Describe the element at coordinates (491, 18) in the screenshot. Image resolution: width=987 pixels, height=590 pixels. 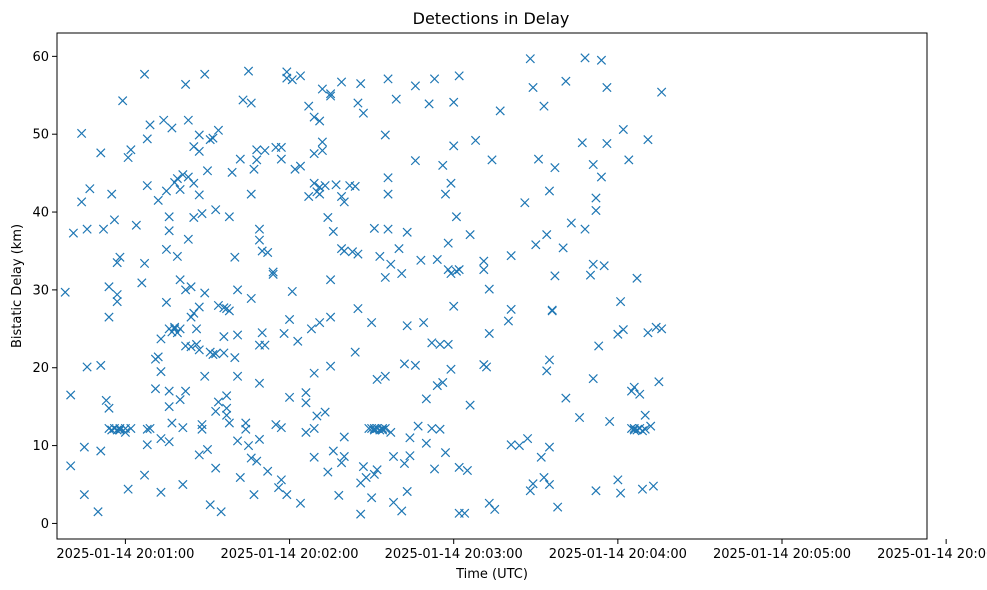
I see `chart-title: Detections in Delay` at that location.